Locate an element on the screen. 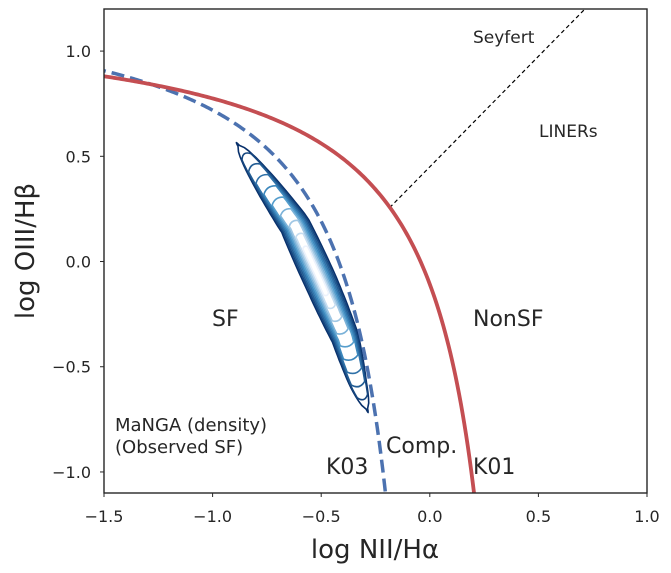  y-tick-label: 1.0 is located at coordinates (78, 51).